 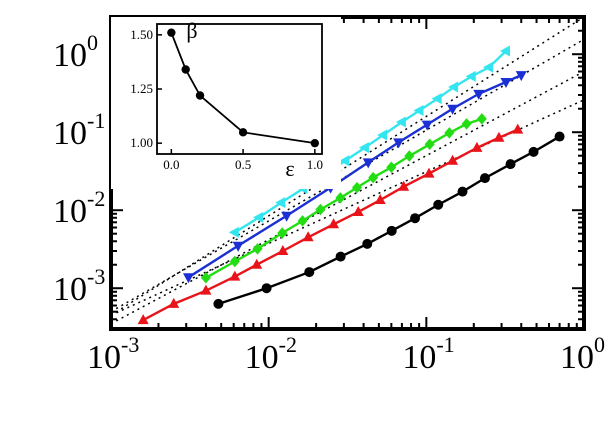 I want to click on inset-y-tick-label: 1.00, so click(x=141, y=142).